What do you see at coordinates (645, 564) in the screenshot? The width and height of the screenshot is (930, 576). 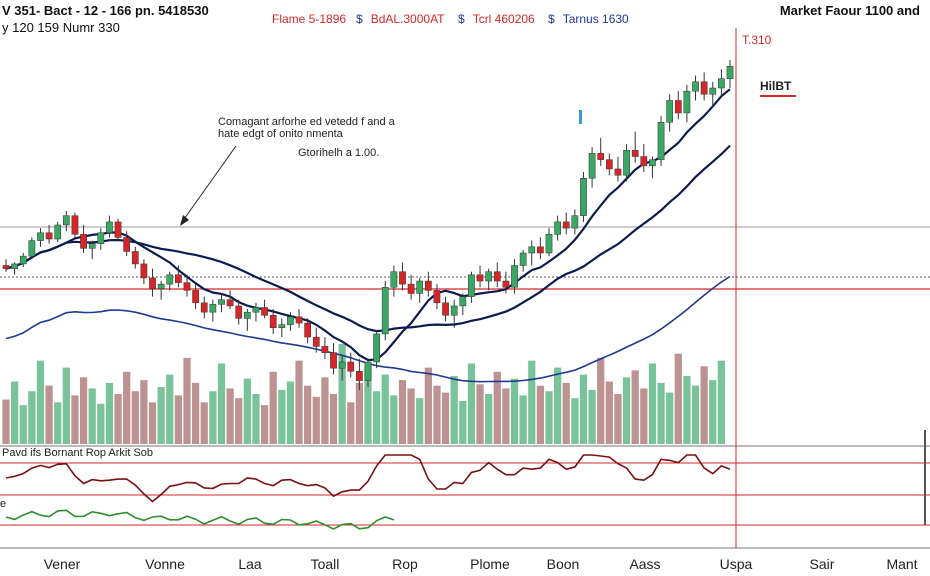 I see `x-tick-8: Aass` at bounding box center [645, 564].